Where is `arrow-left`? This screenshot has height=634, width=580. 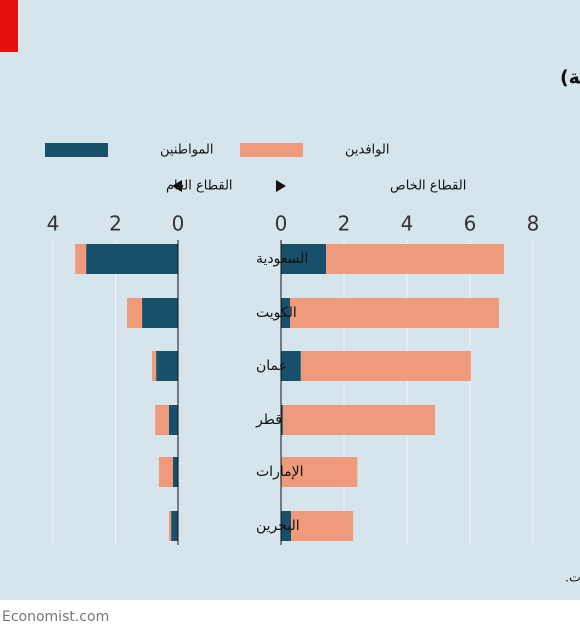
arrow-left is located at coordinates (177, 186).